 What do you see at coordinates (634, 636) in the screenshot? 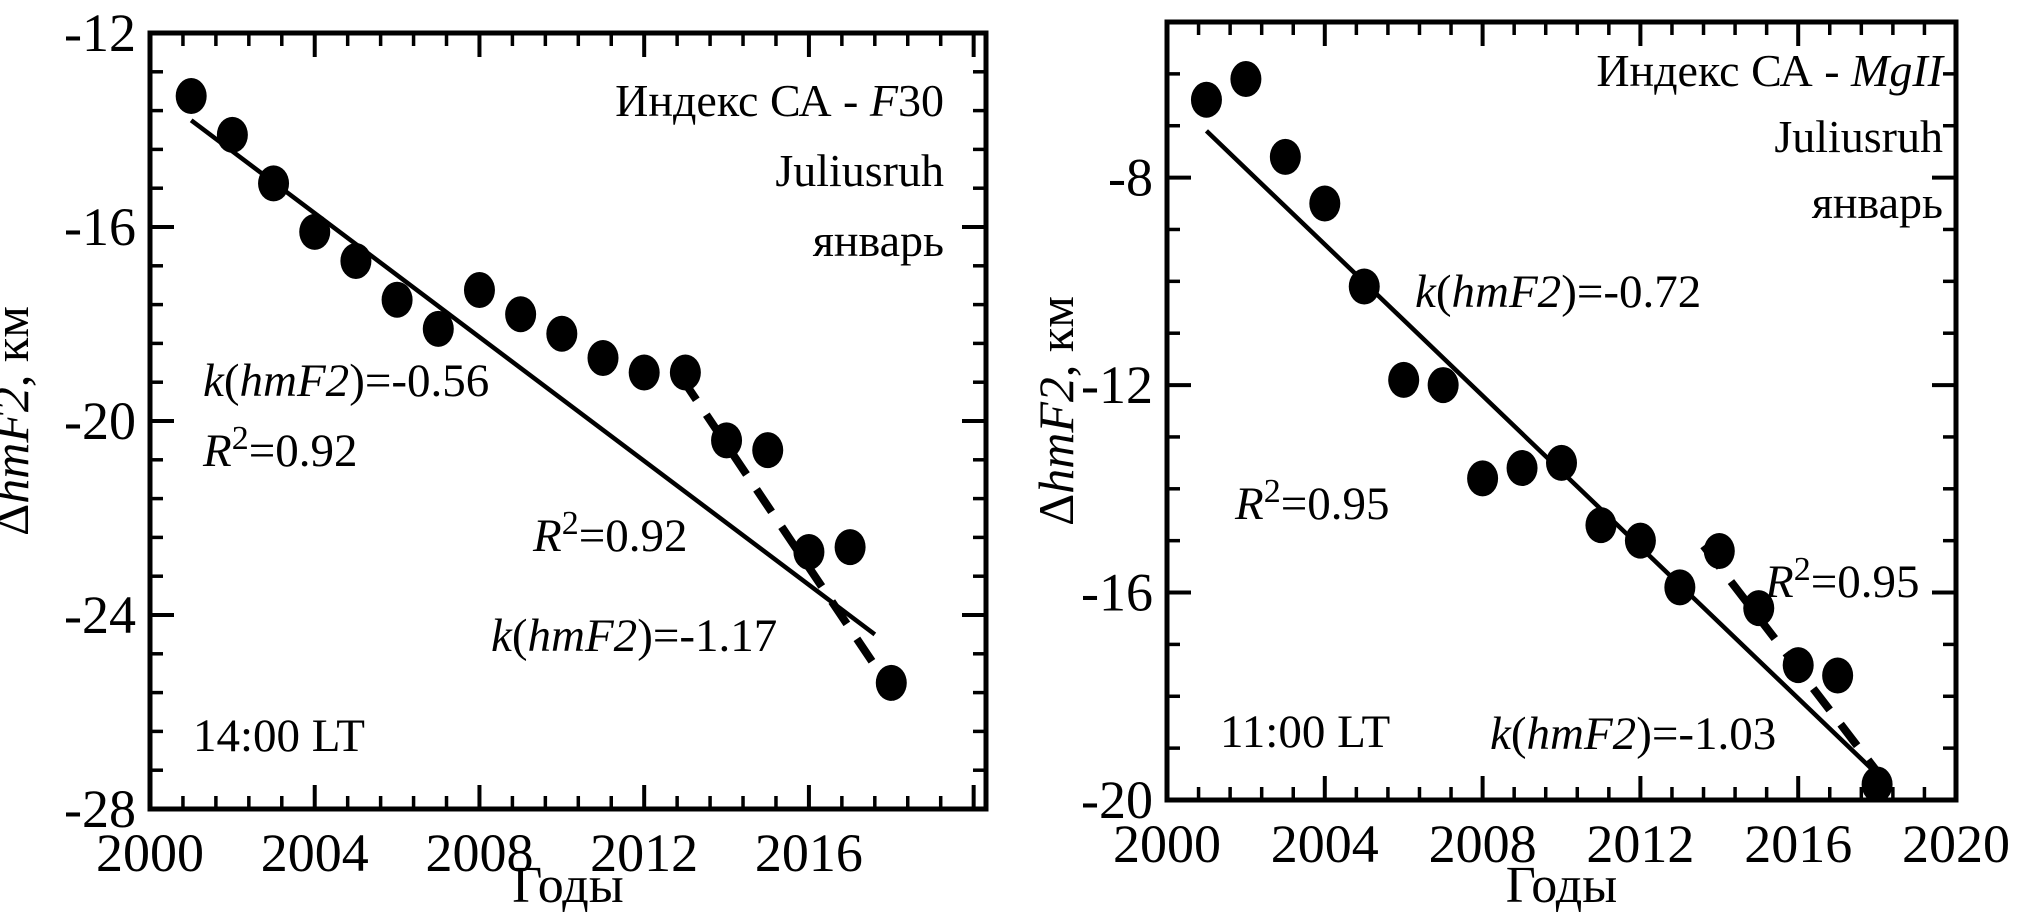
I see `k-dashed-label: k(hmF2)=-1.17` at bounding box center [634, 636].